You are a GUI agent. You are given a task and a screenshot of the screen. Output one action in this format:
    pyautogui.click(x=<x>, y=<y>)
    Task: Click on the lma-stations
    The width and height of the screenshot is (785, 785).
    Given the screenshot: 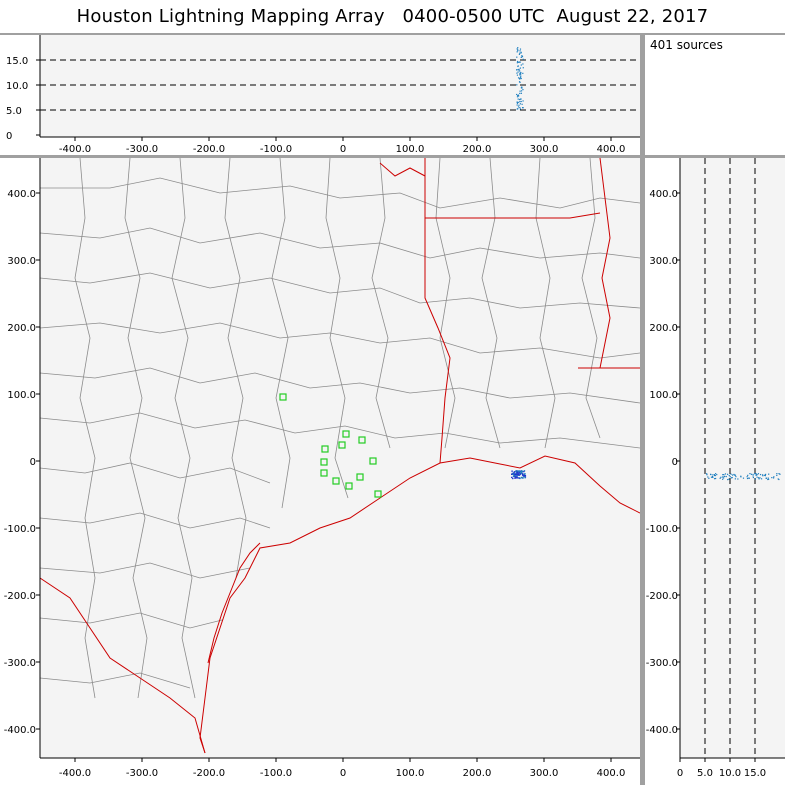 What is the action you would take?
    pyautogui.click(x=330, y=445)
    